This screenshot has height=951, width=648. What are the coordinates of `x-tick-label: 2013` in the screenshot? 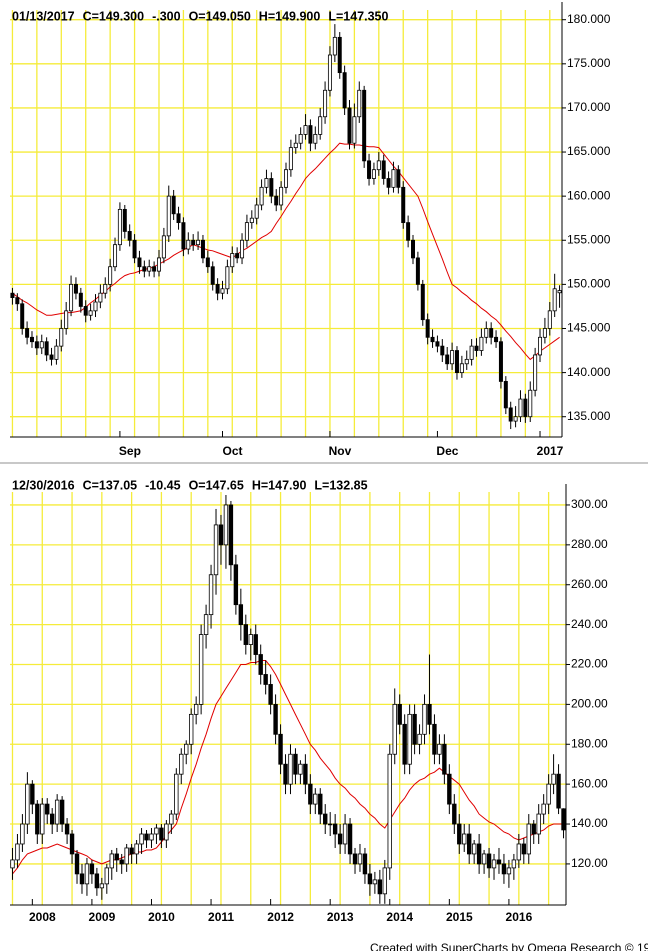 It's located at (340, 917).